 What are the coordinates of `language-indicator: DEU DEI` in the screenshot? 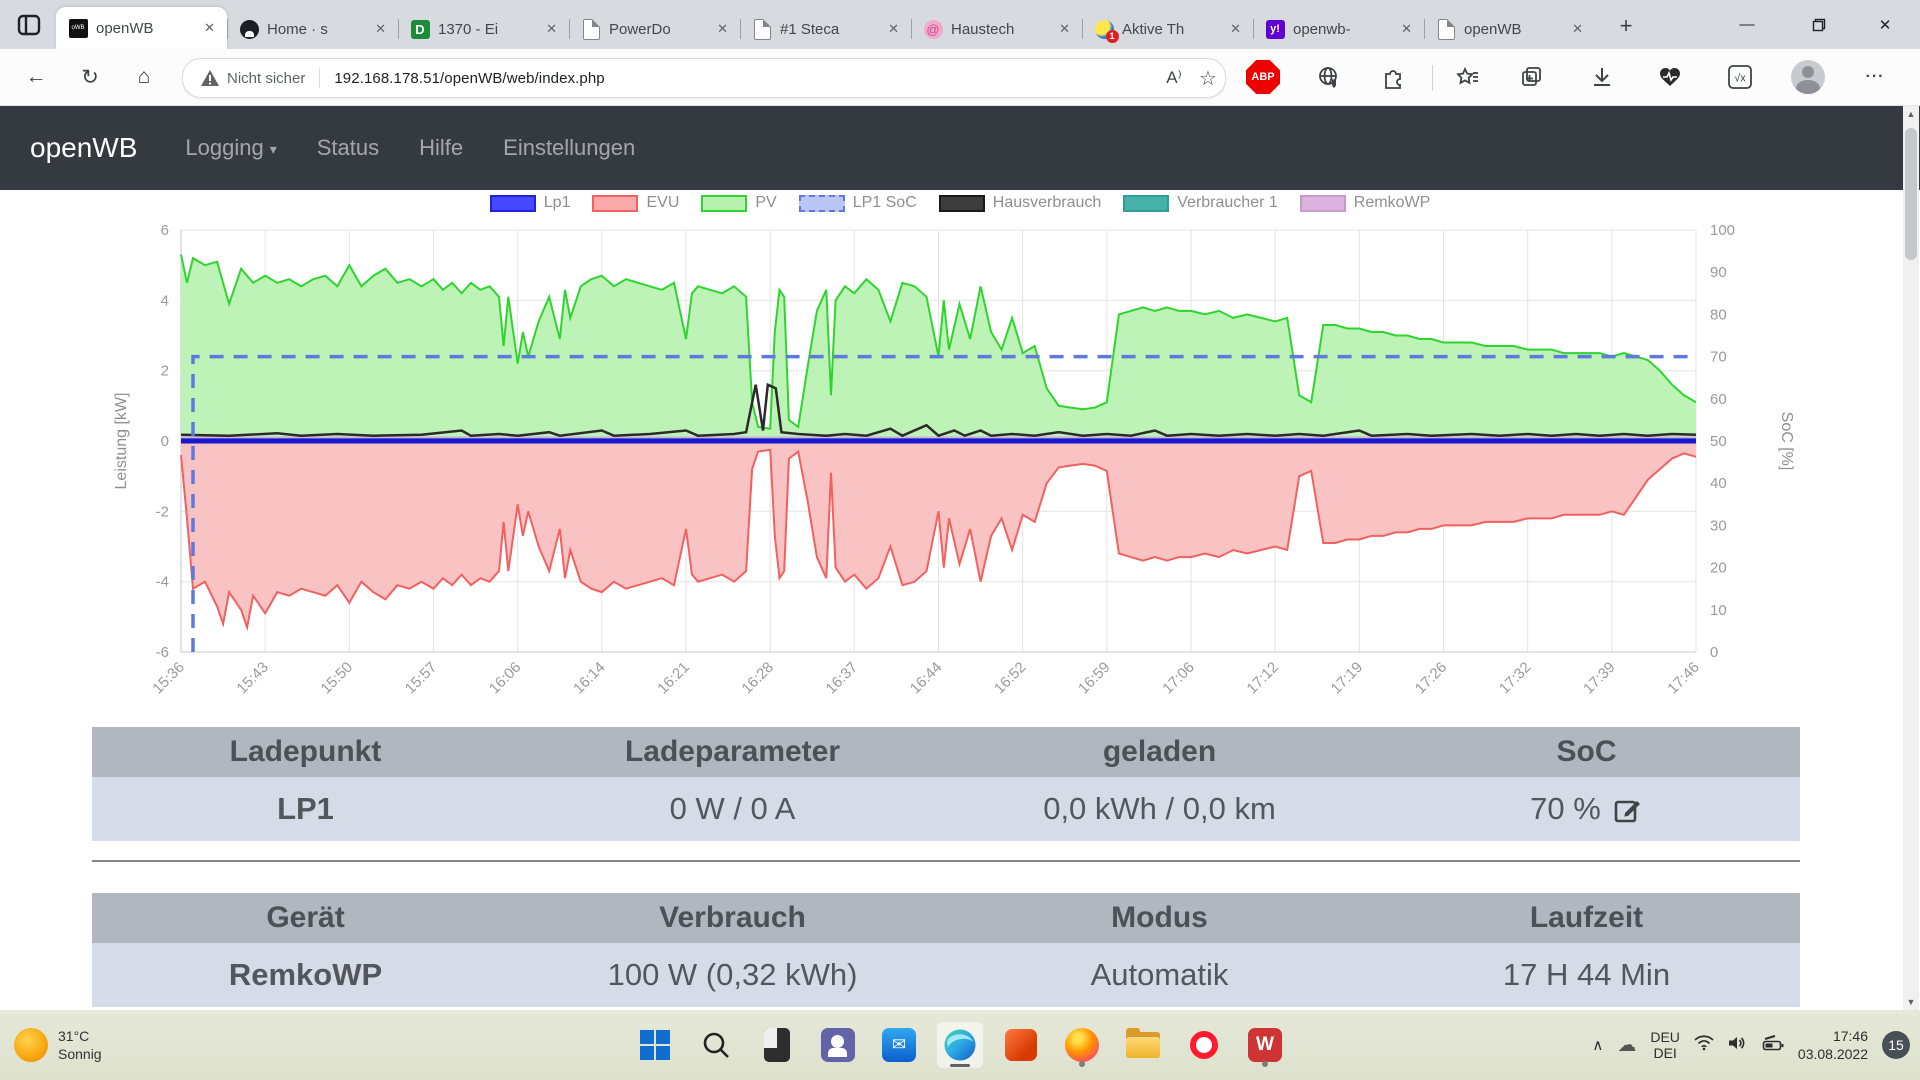 It's located at (1665, 1045).